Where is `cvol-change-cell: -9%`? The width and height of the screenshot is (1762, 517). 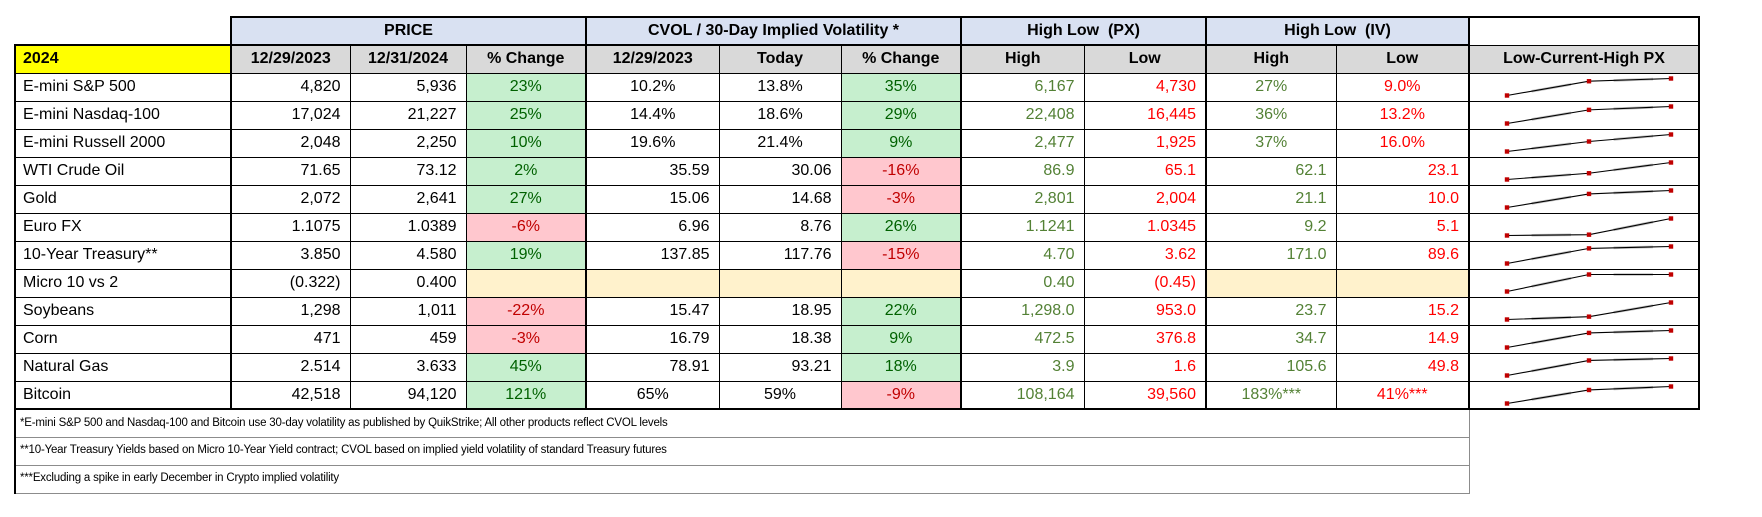 cvol-change-cell: -9% is located at coordinates (901, 395).